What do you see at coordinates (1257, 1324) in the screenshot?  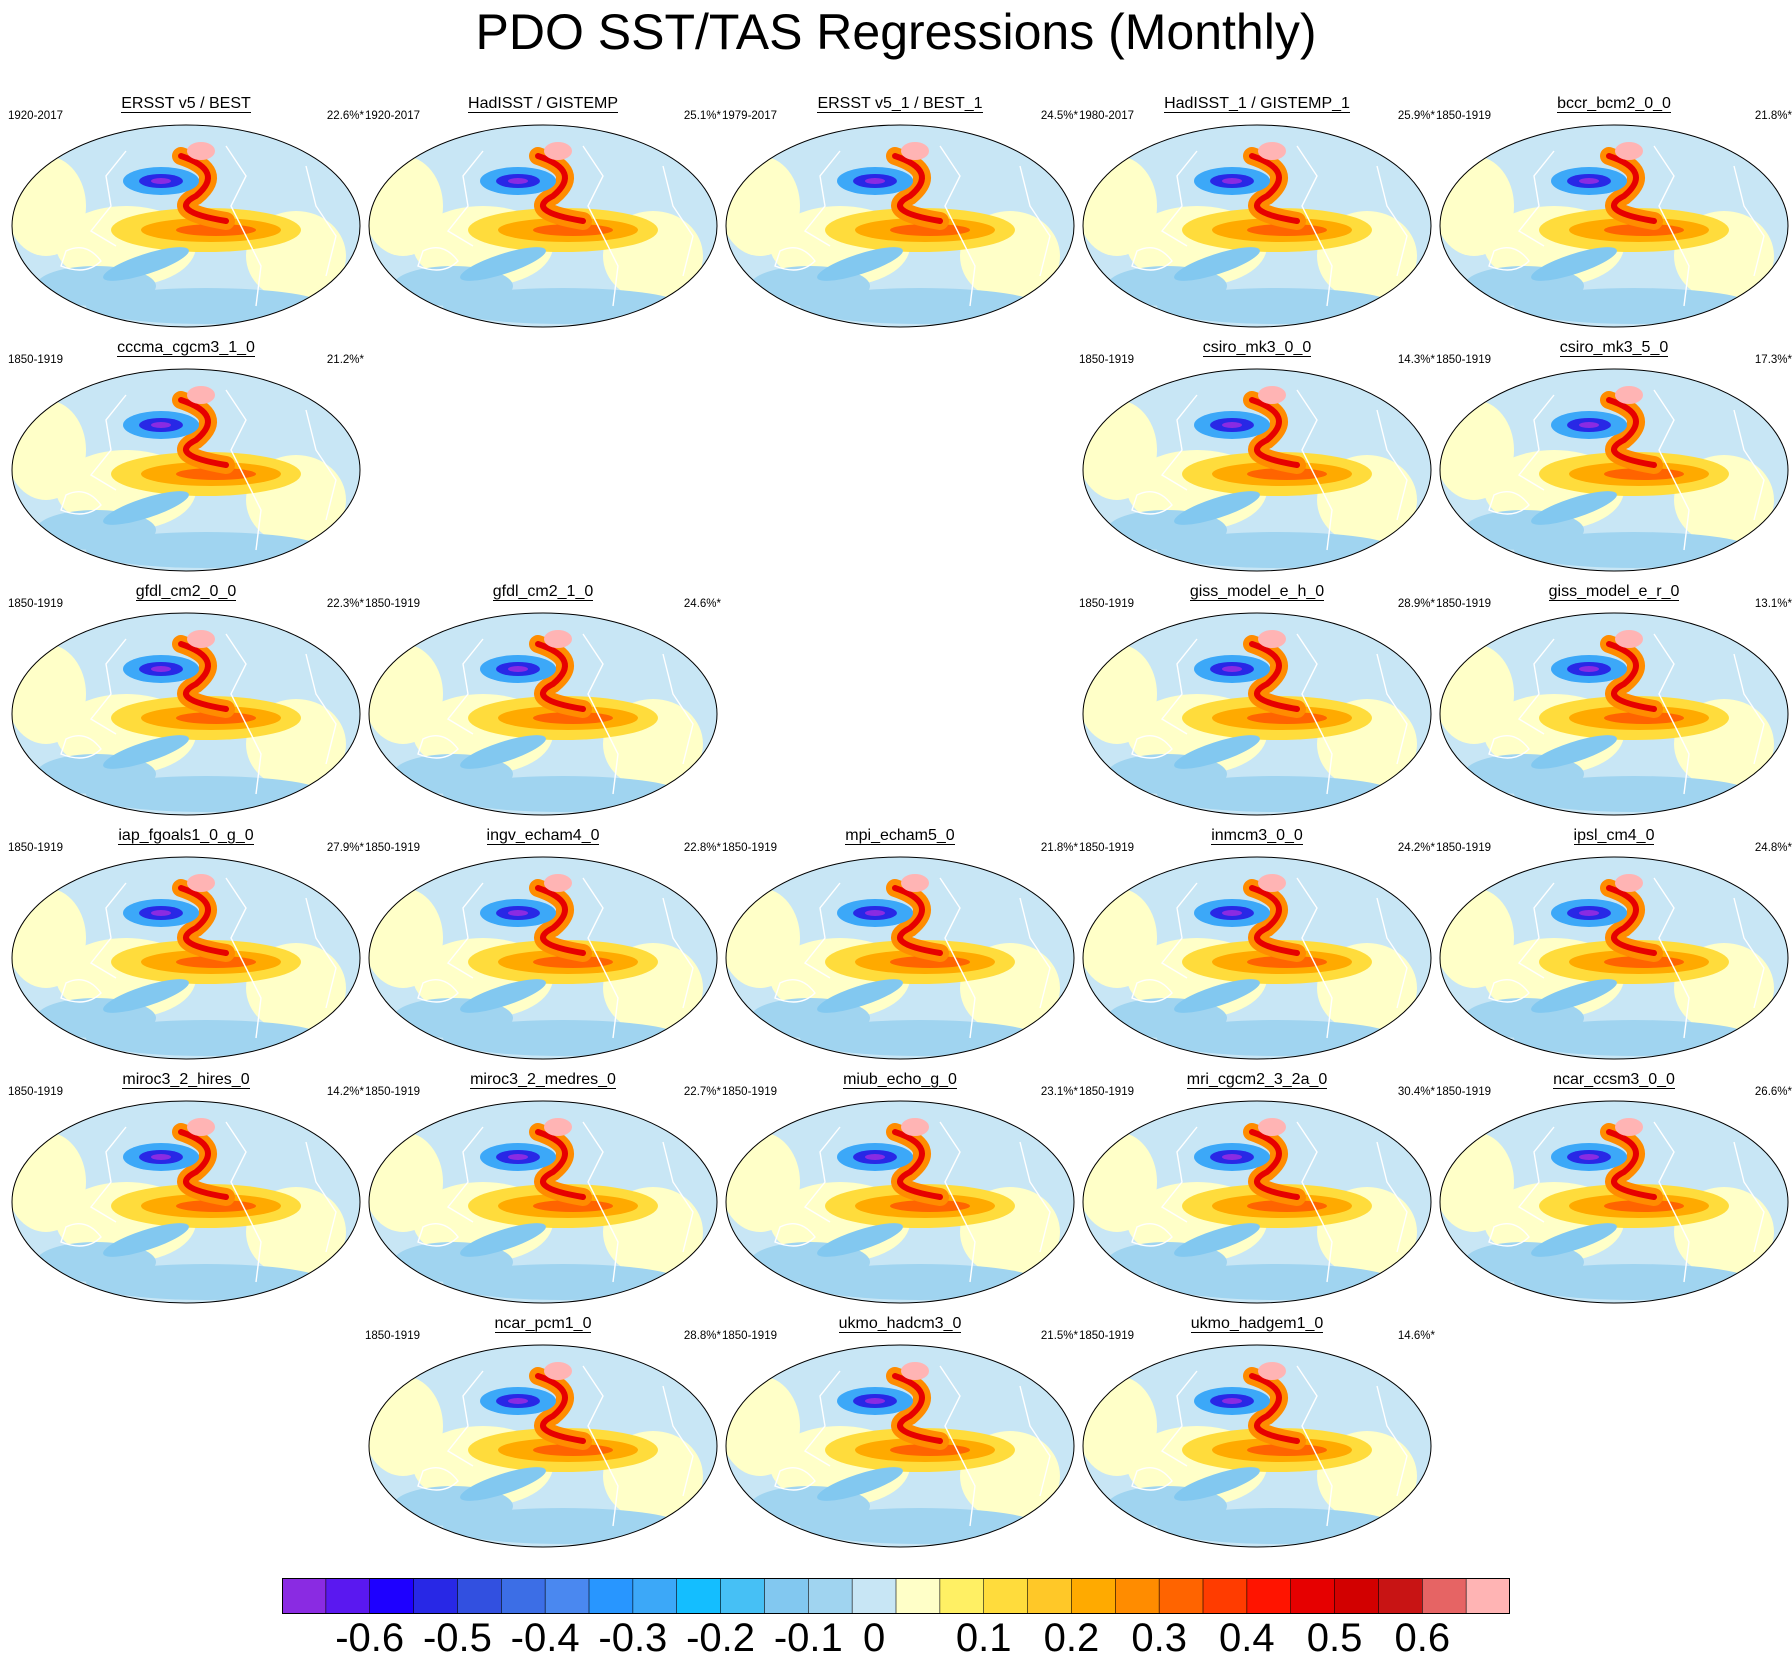 I see `panel-title-text: ukmo_hadgem1_0` at bounding box center [1257, 1324].